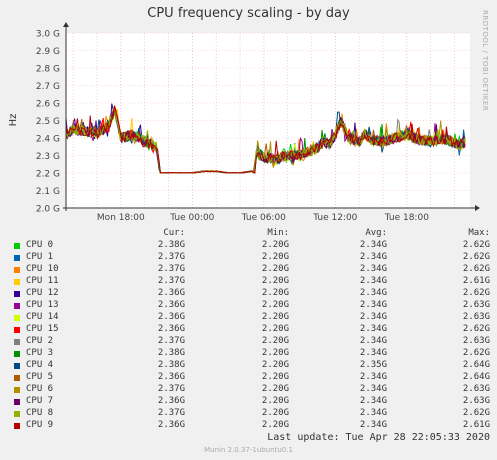 This screenshot has height=460, width=497. Describe the element at coordinates (251, 378) in the screenshot. I see `legend-row: CPU 5 2.36G 2.20G 2.34G 2.64G` at that location.